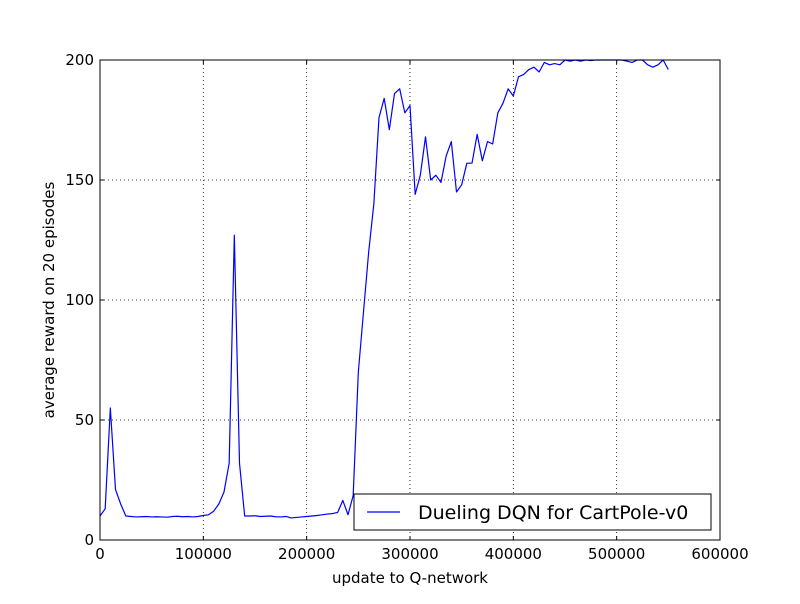  What do you see at coordinates (100, 554) in the screenshot?
I see `x-tick-label: 0` at bounding box center [100, 554].